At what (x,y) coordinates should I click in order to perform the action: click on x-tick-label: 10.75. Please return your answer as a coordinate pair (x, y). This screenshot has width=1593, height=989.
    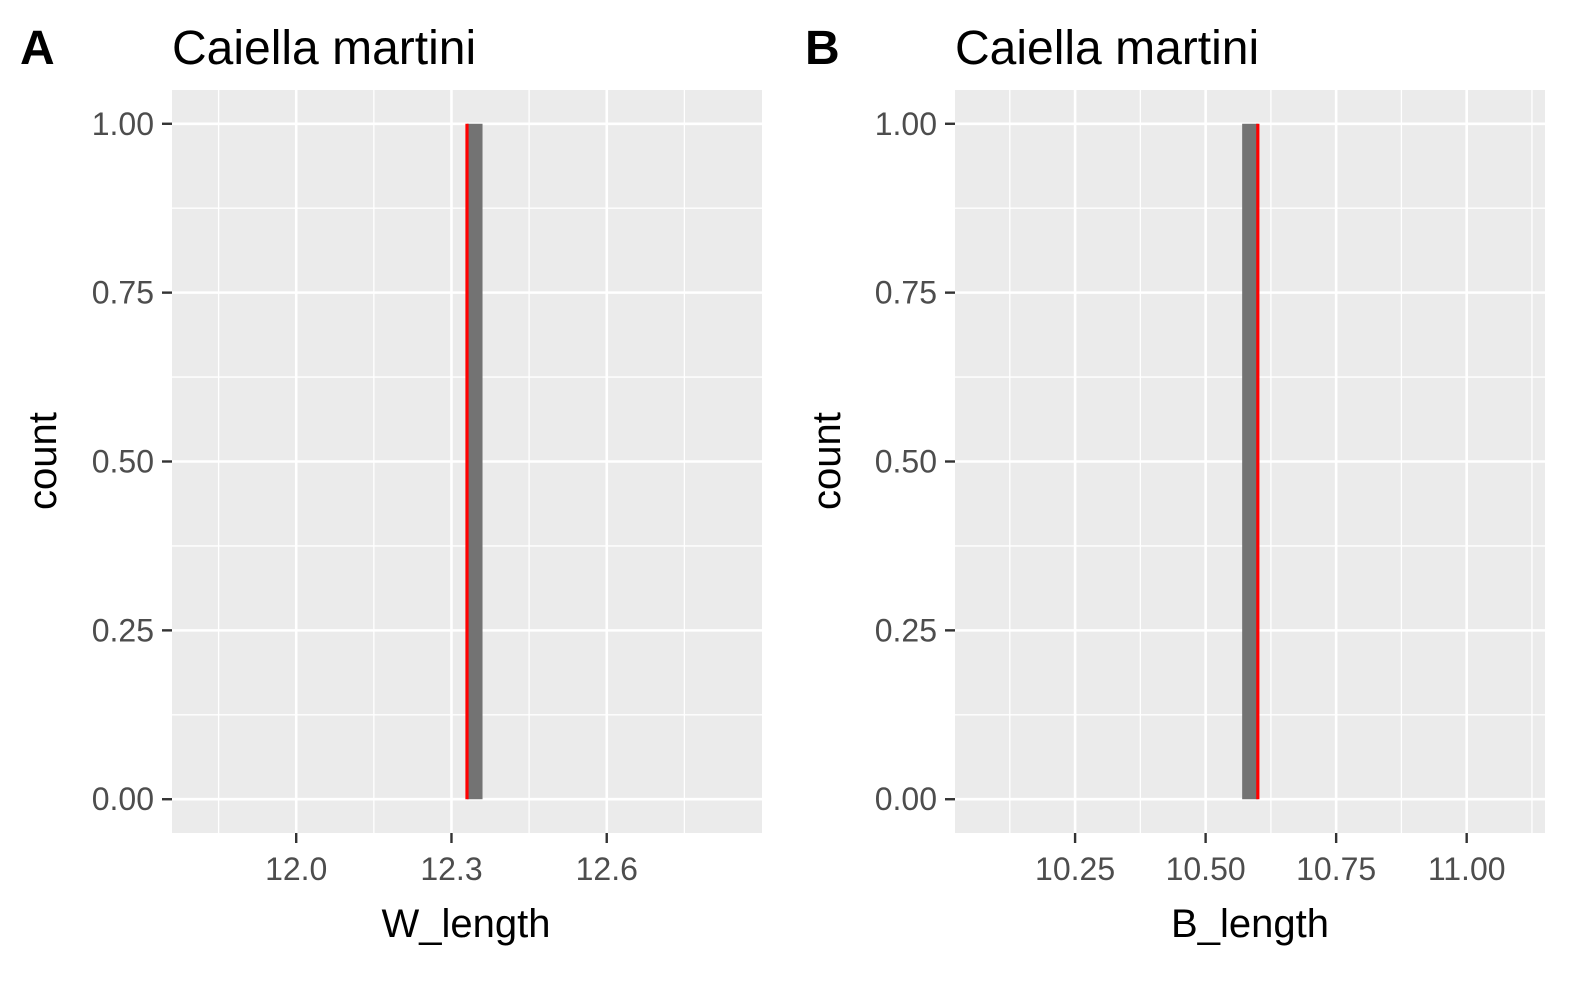
    Looking at the image, I should click on (1336, 869).